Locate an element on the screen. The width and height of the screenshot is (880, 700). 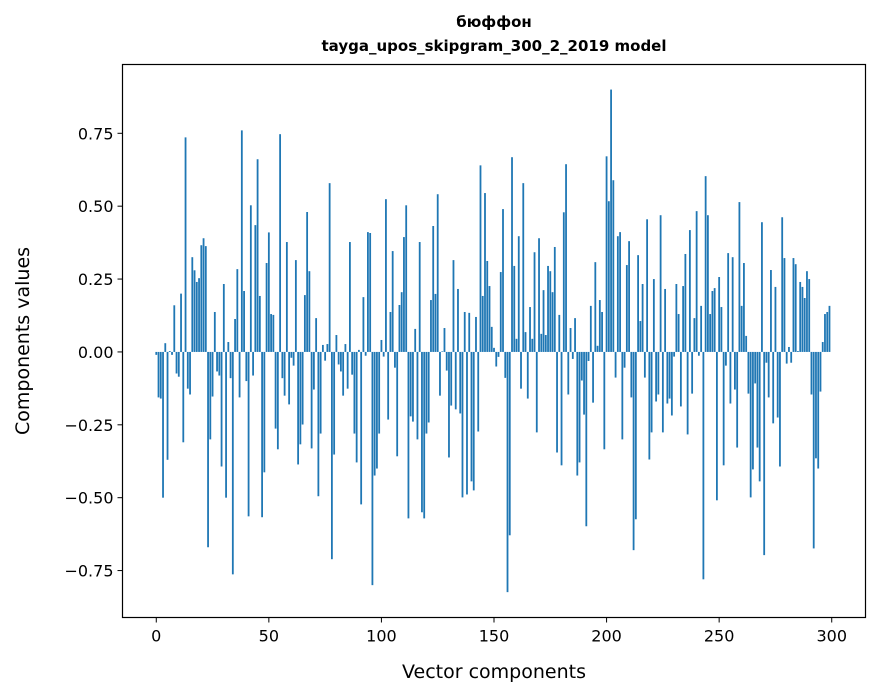
x-axis-label: Vector components is located at coordinates (494, 672).